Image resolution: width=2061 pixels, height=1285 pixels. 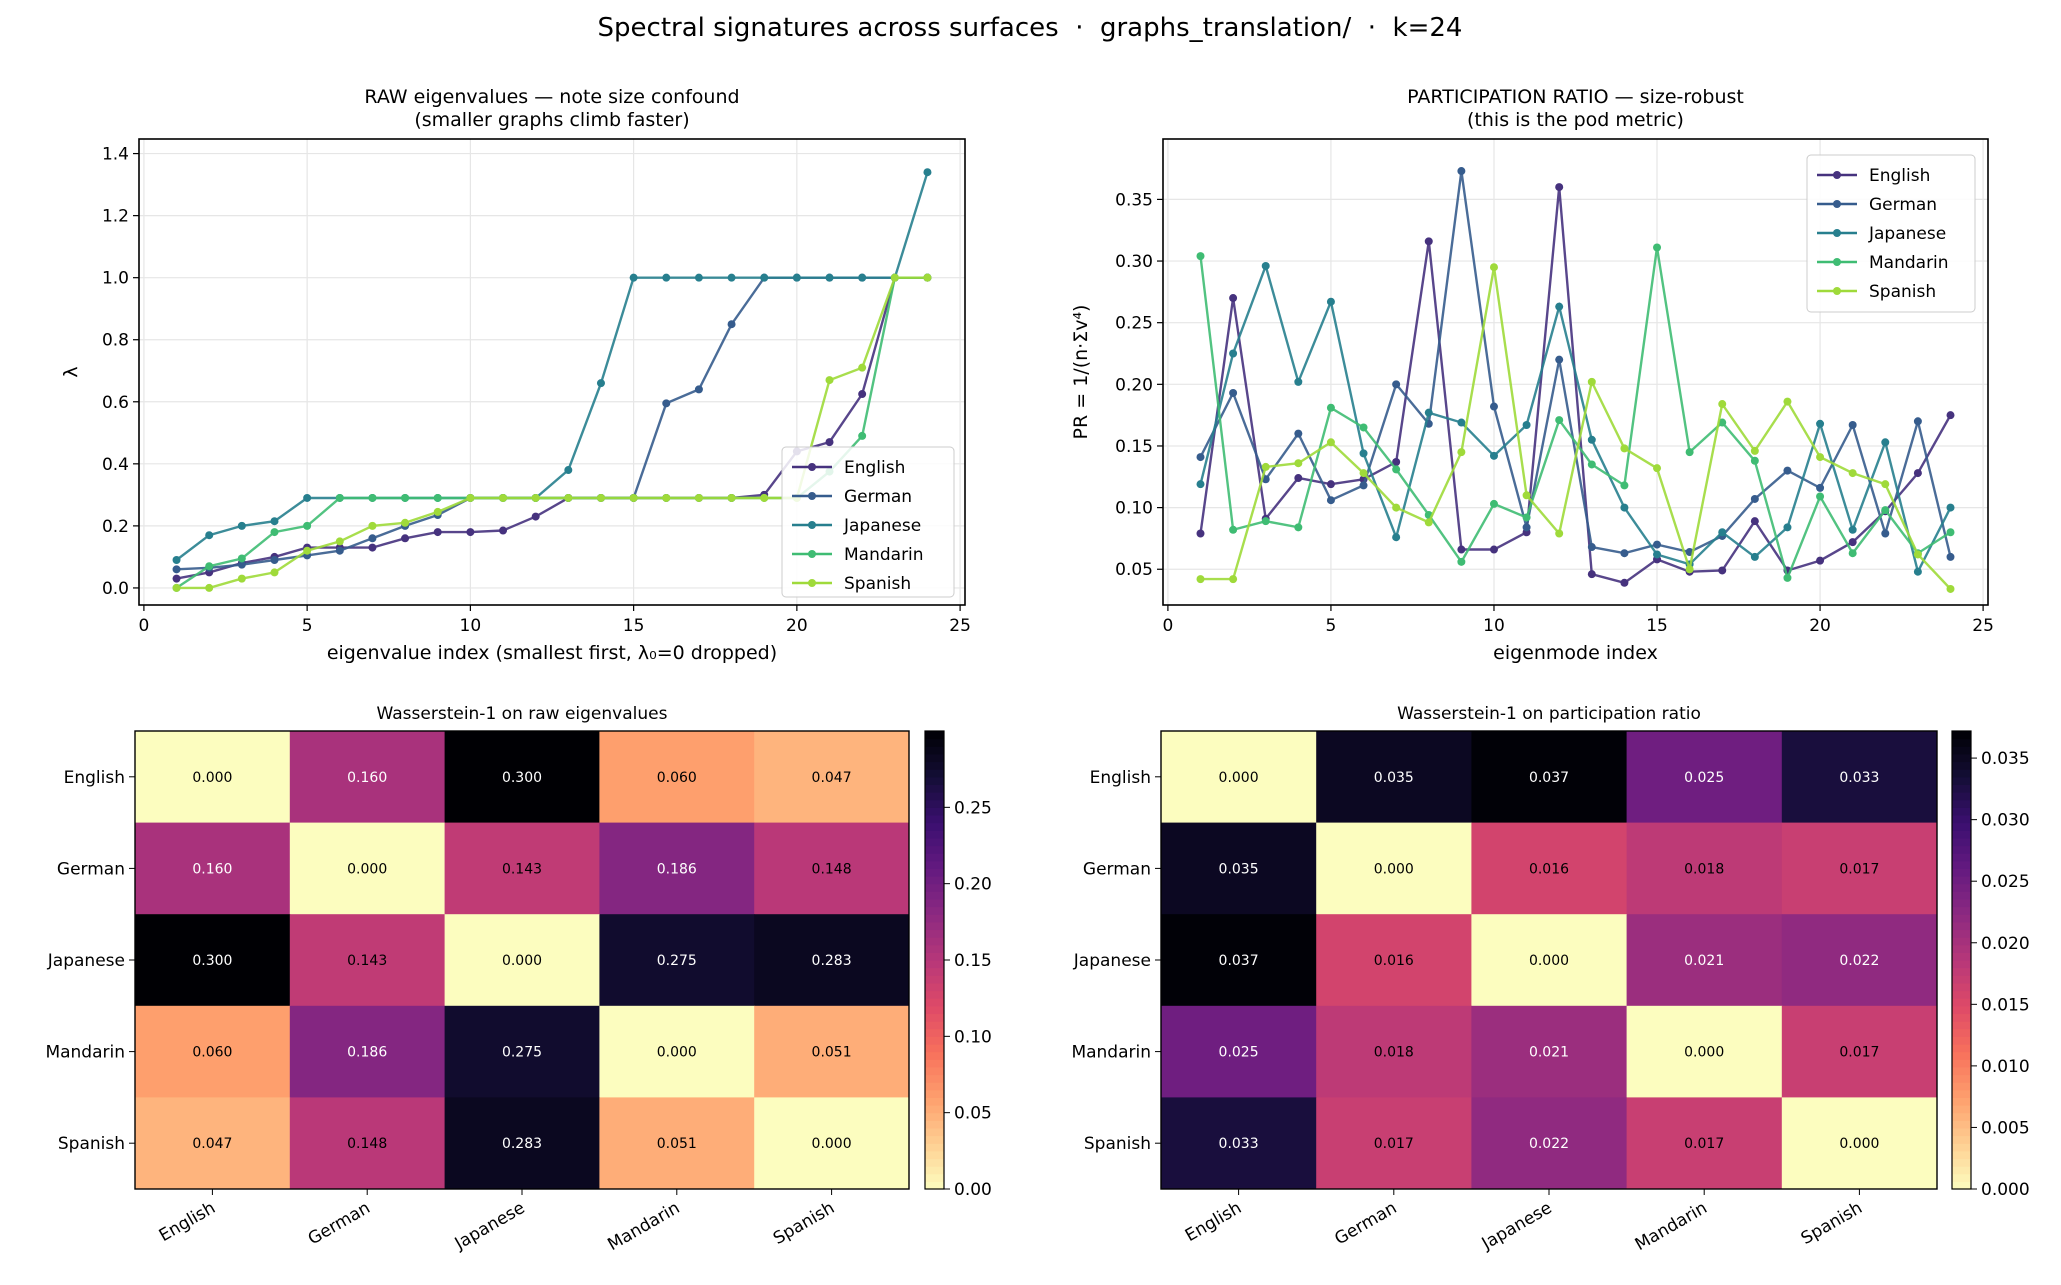 I want to click on cell-value-label: 0.051, so click(x=677, y=1144).